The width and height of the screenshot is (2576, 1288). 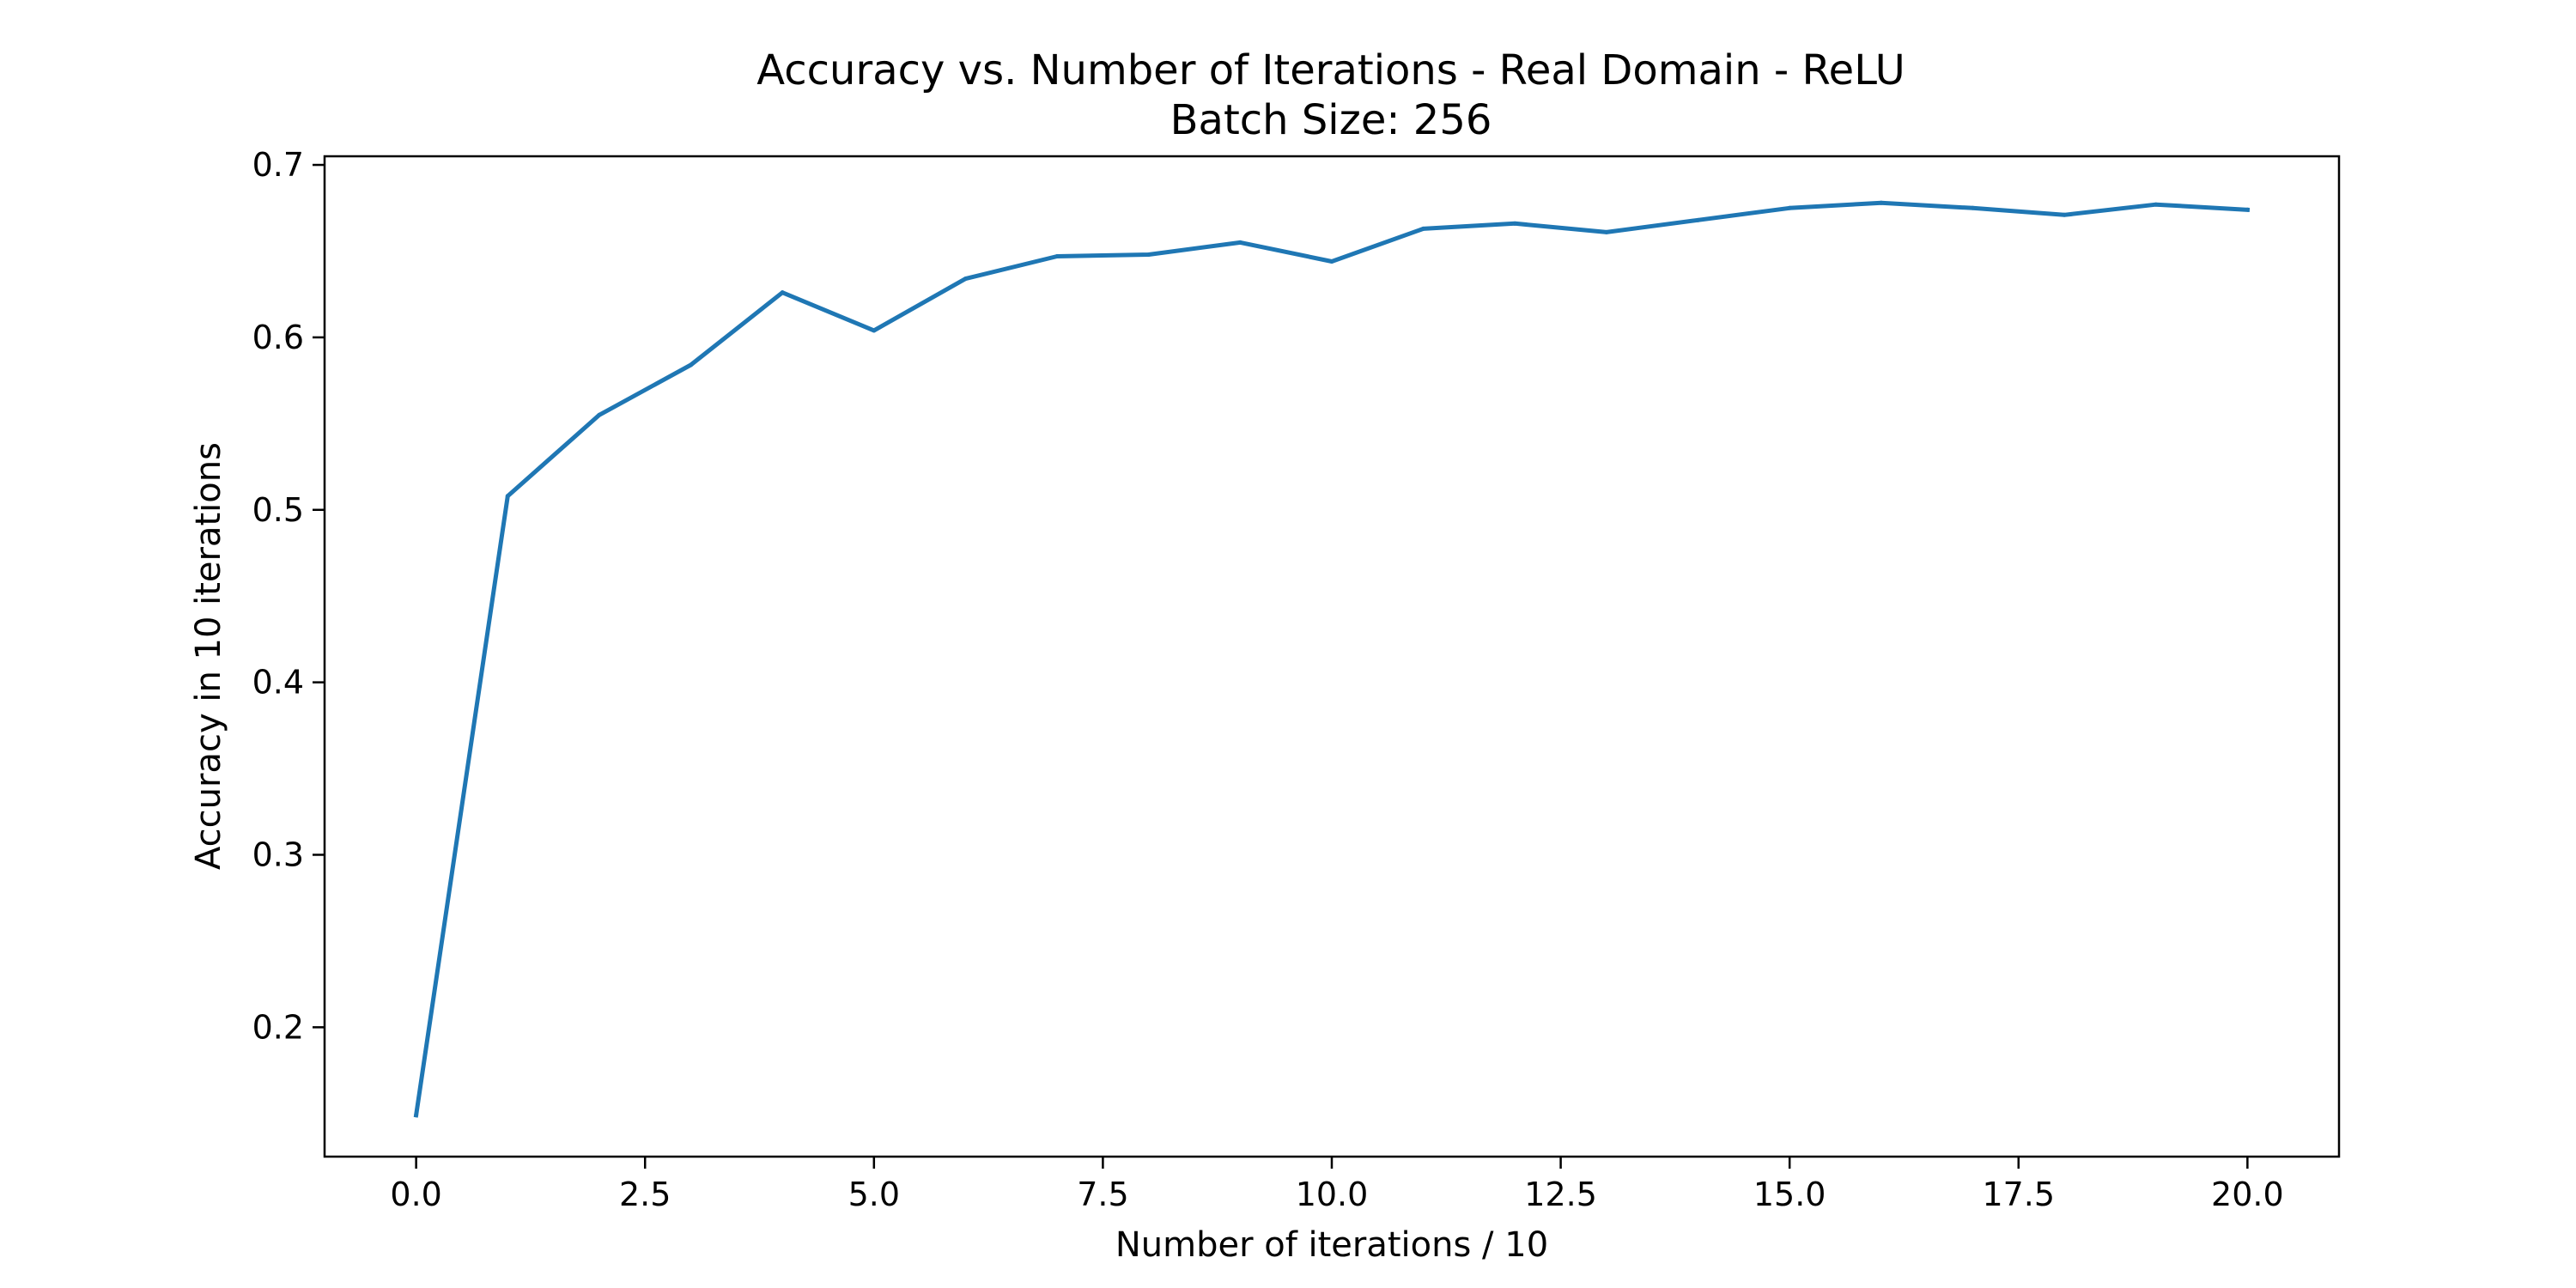 I want to click on x-tick-label: 12.5, so click(x=1561, y=1195).